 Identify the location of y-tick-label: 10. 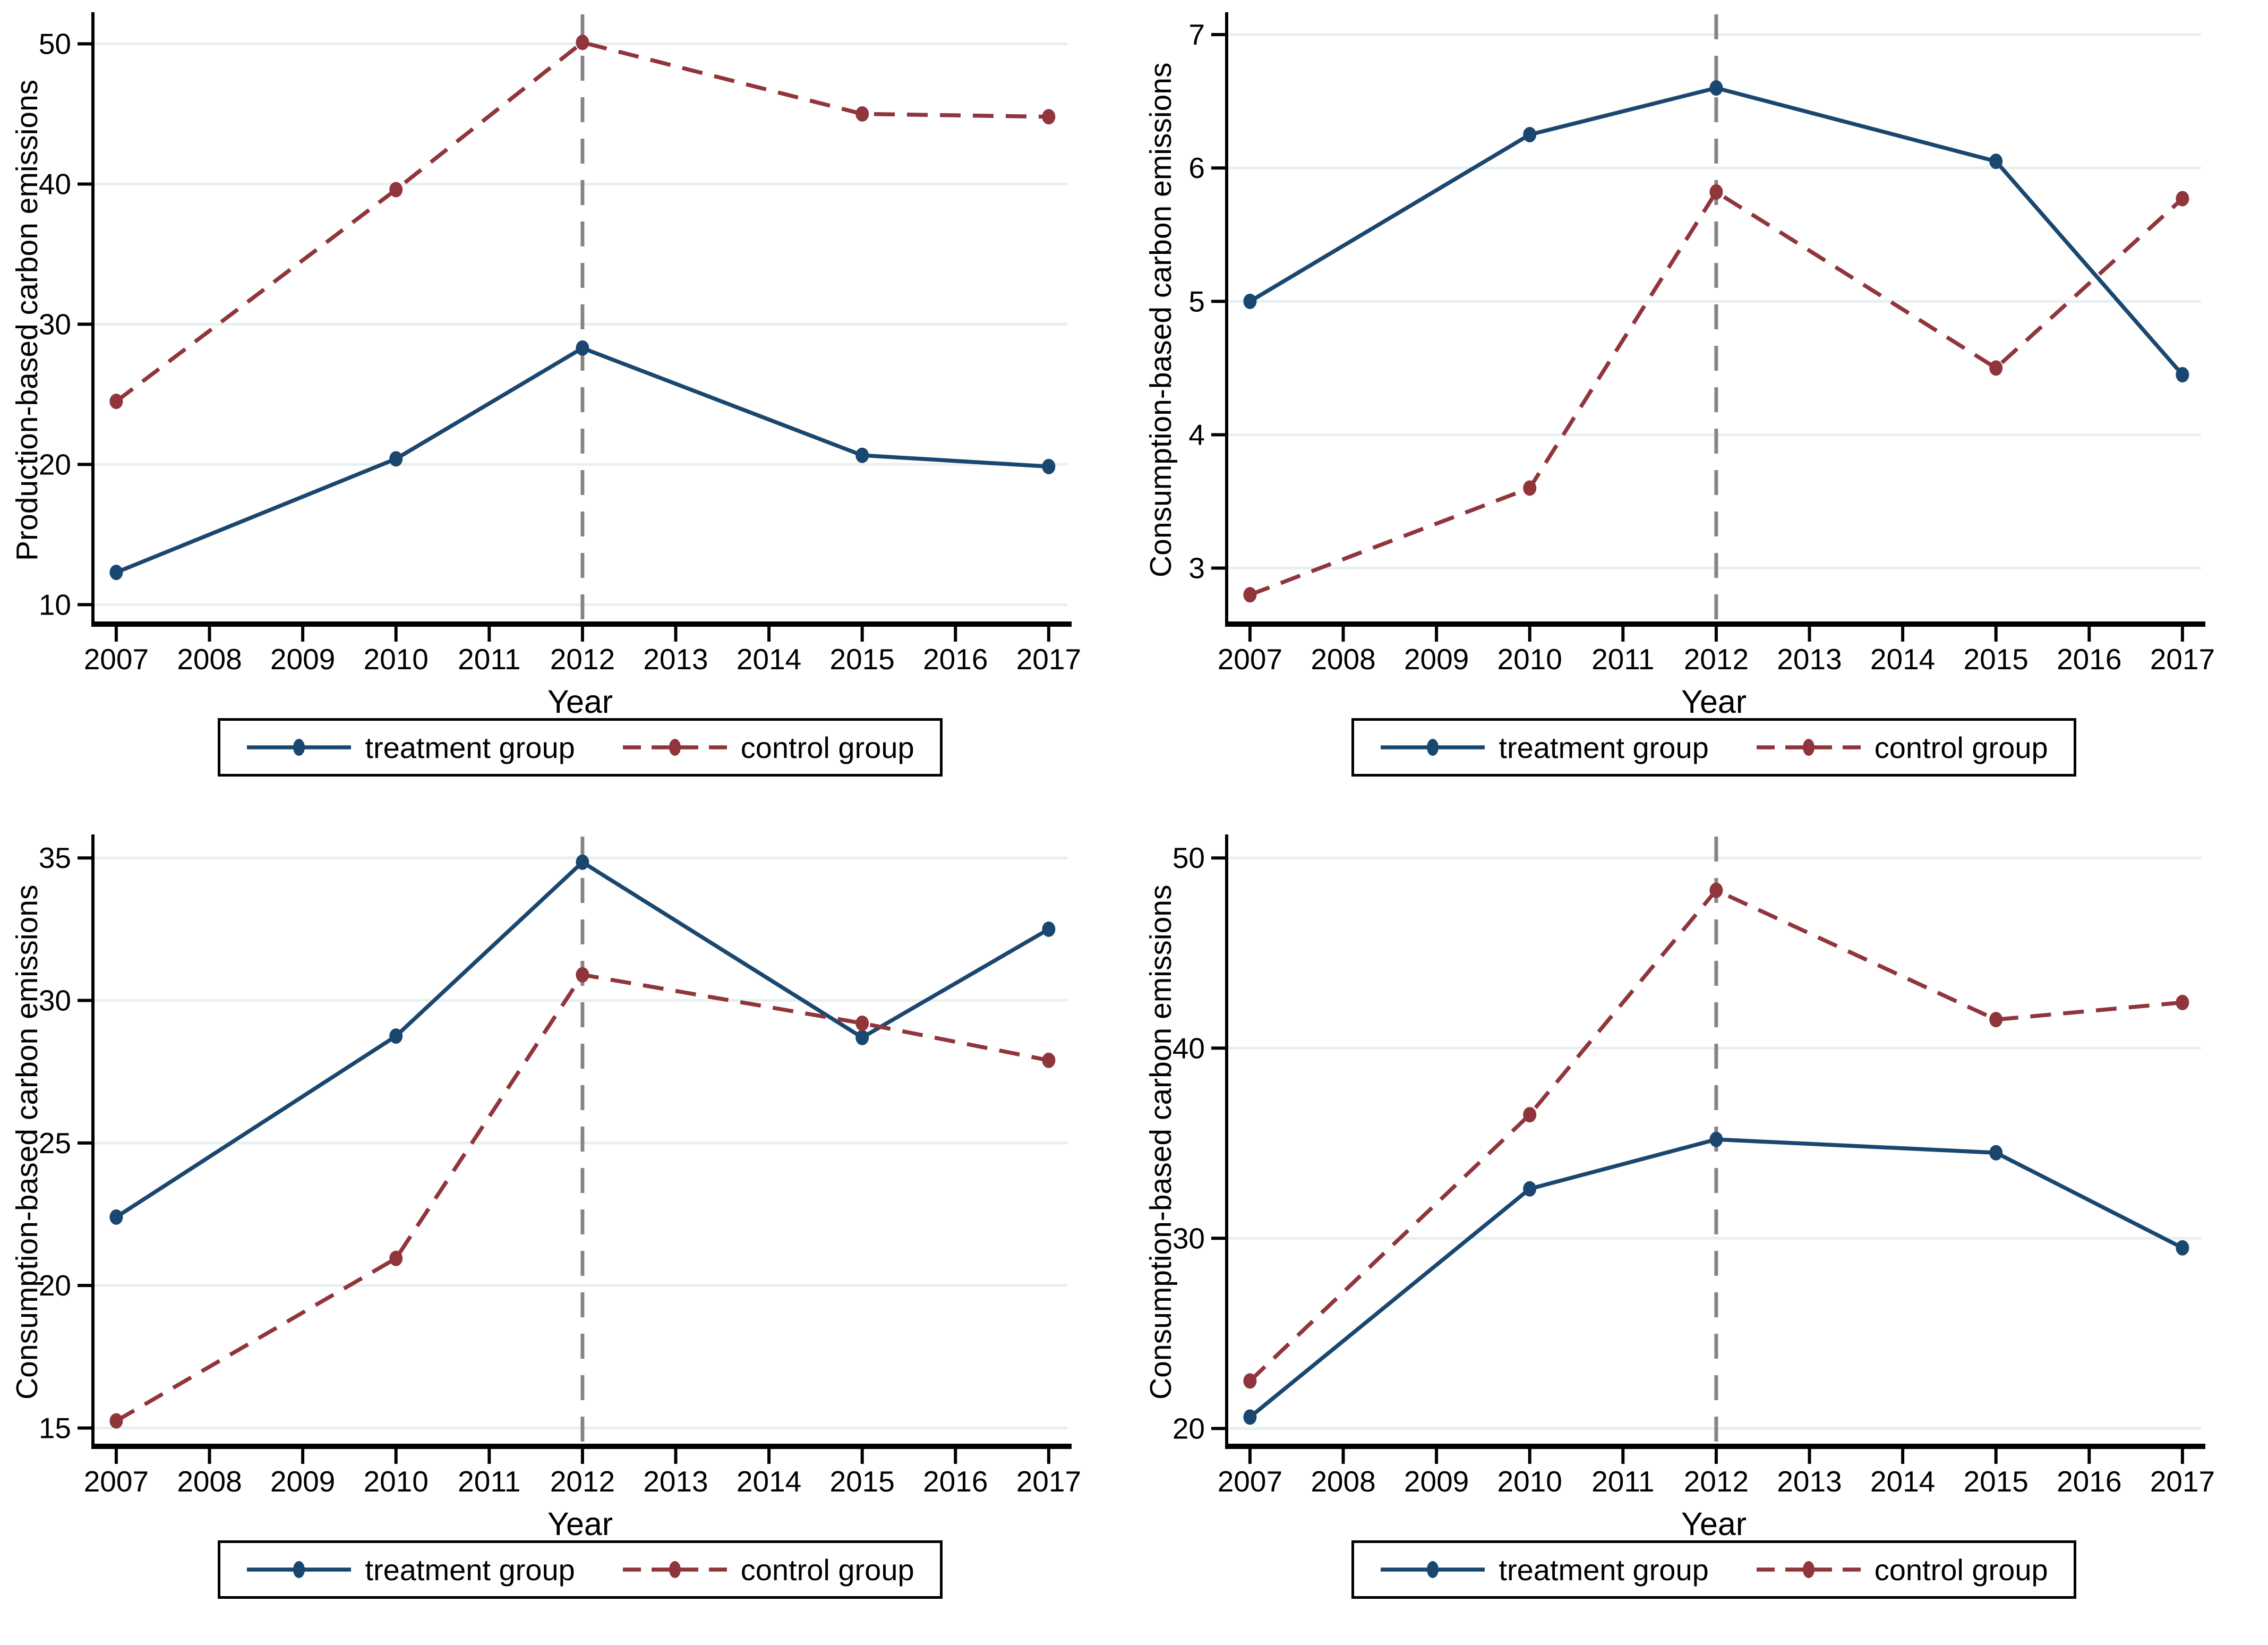
(55, 604).